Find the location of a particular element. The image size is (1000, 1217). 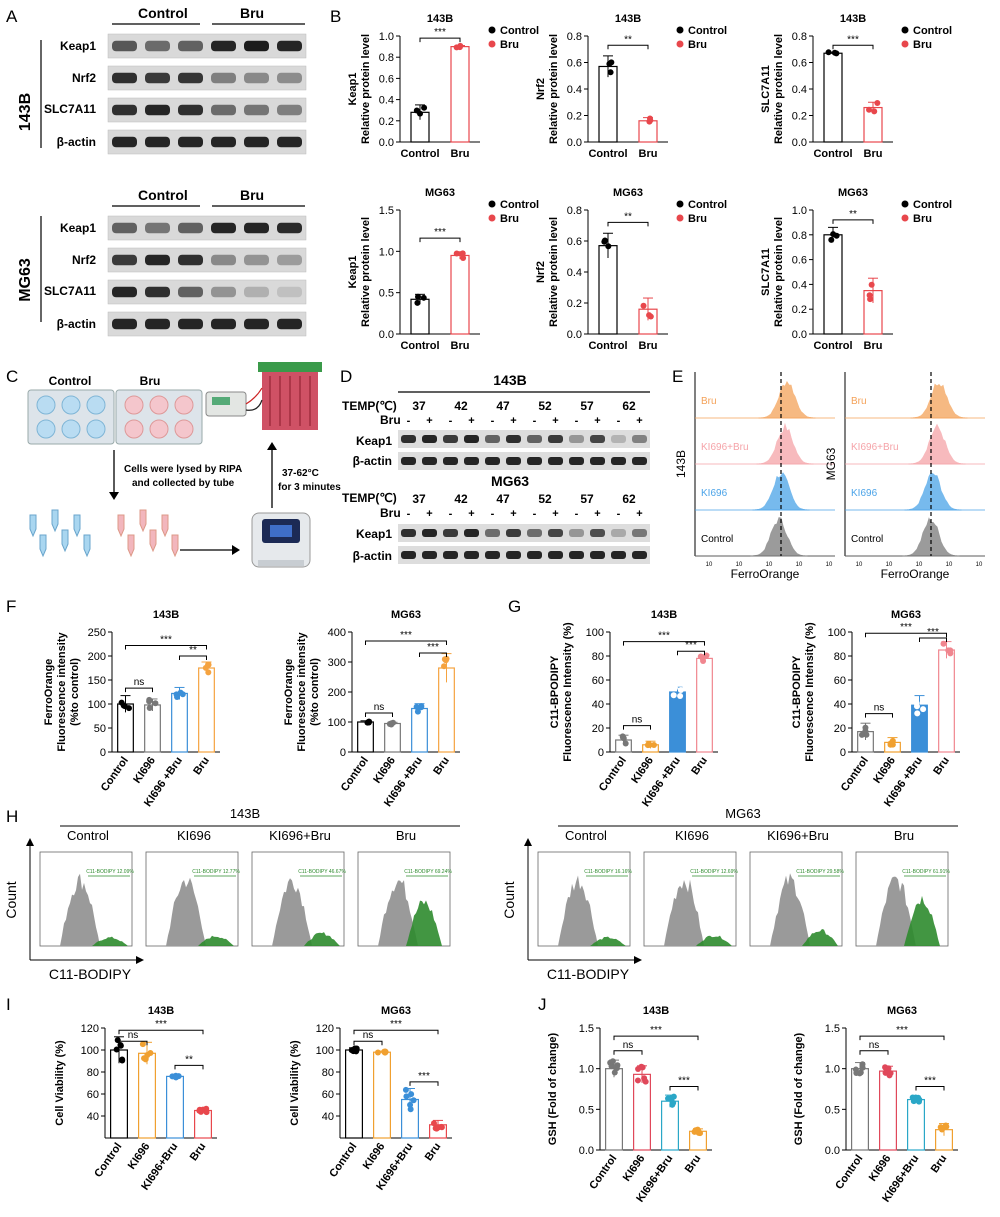

chart-y-tick-label: 1.0 is located at coordinates (832, 1070).